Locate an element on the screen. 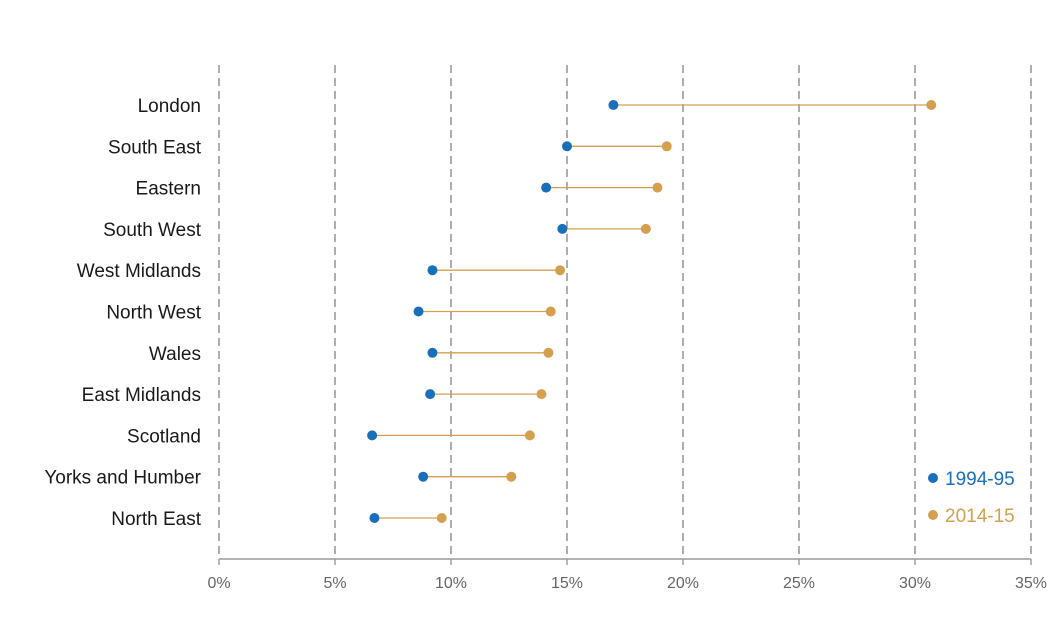 Image resolution: width=1064 pixels, height=621 pixels. category-label-5: North West is located at coordinates (153, 313).